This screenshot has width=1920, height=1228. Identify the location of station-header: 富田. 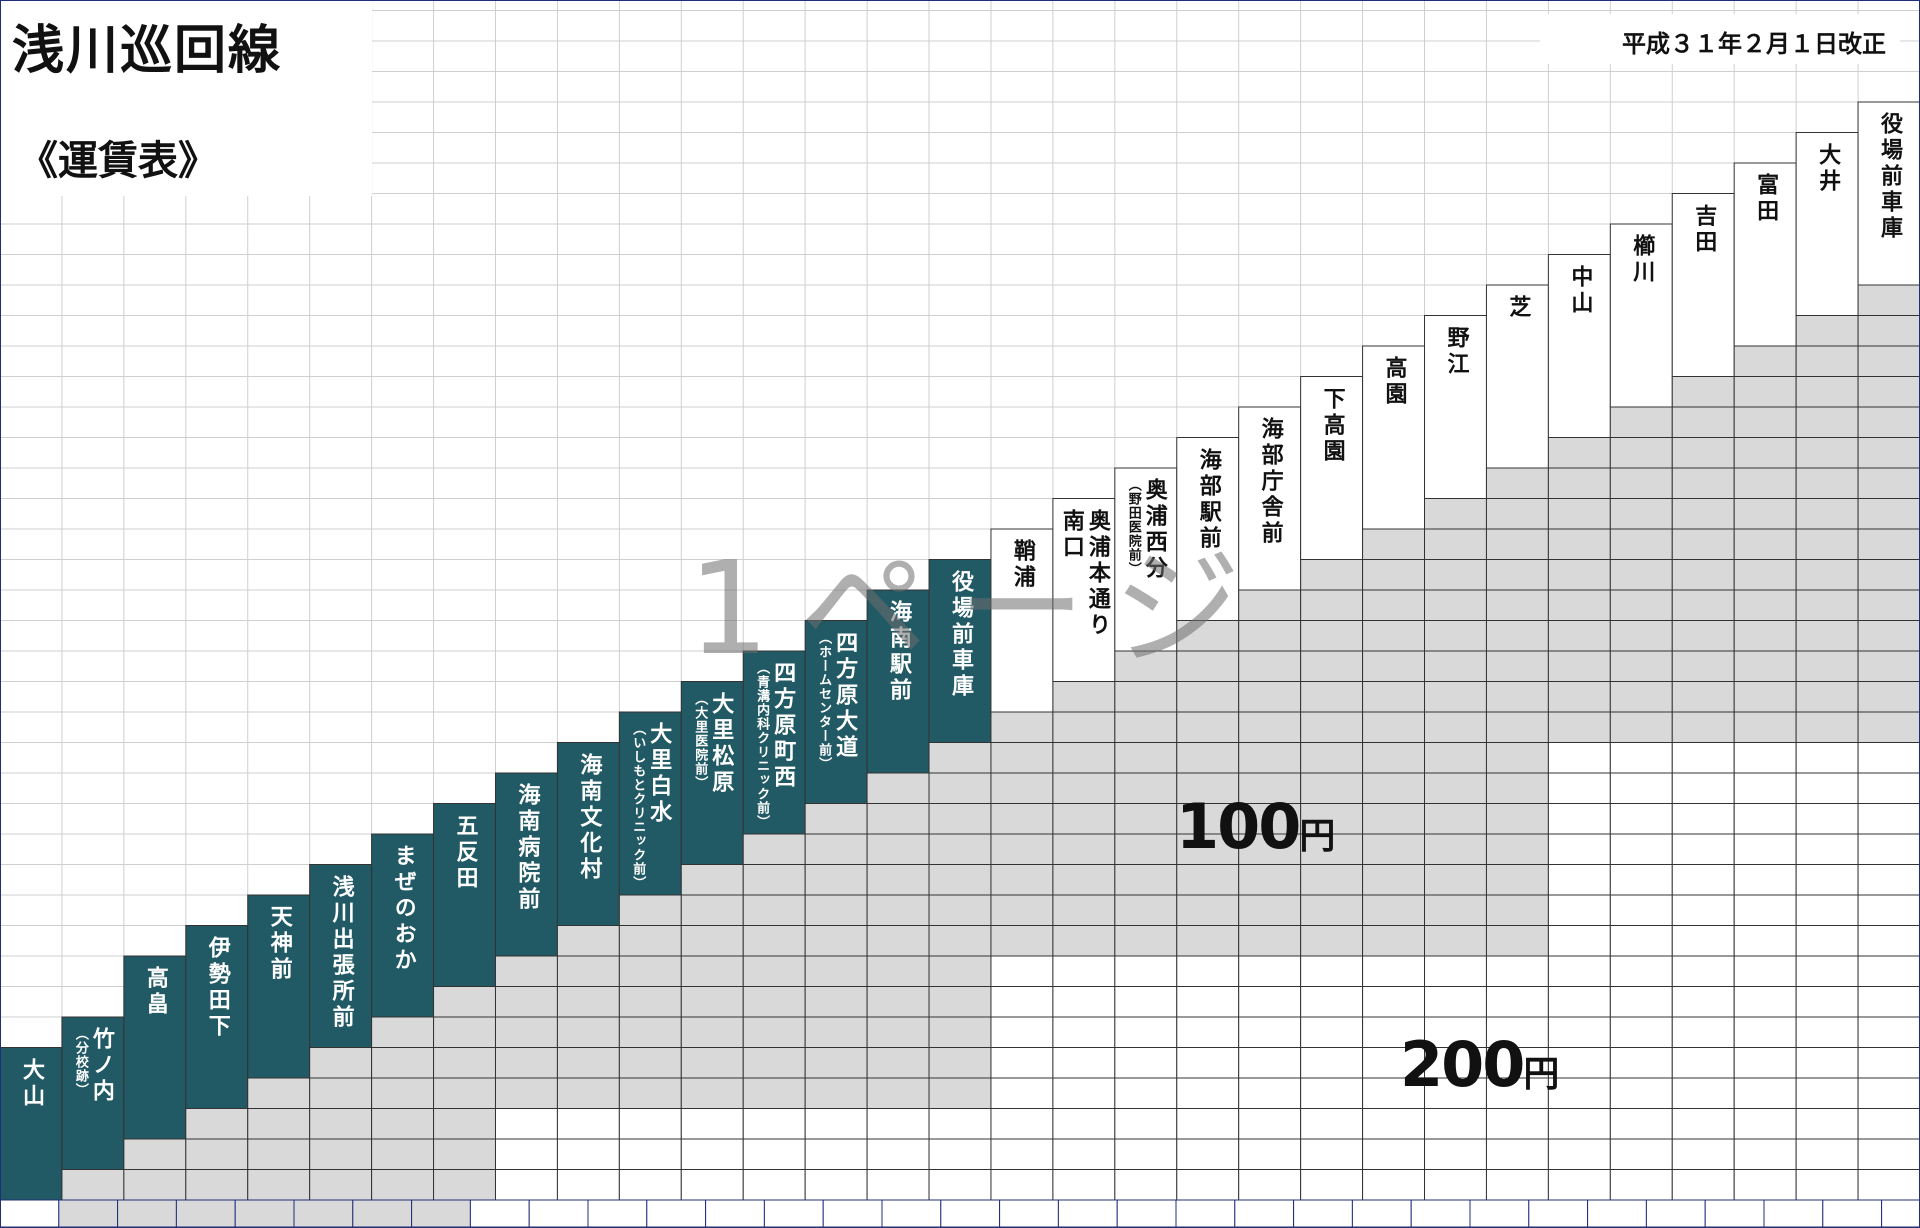
(1765, 254).